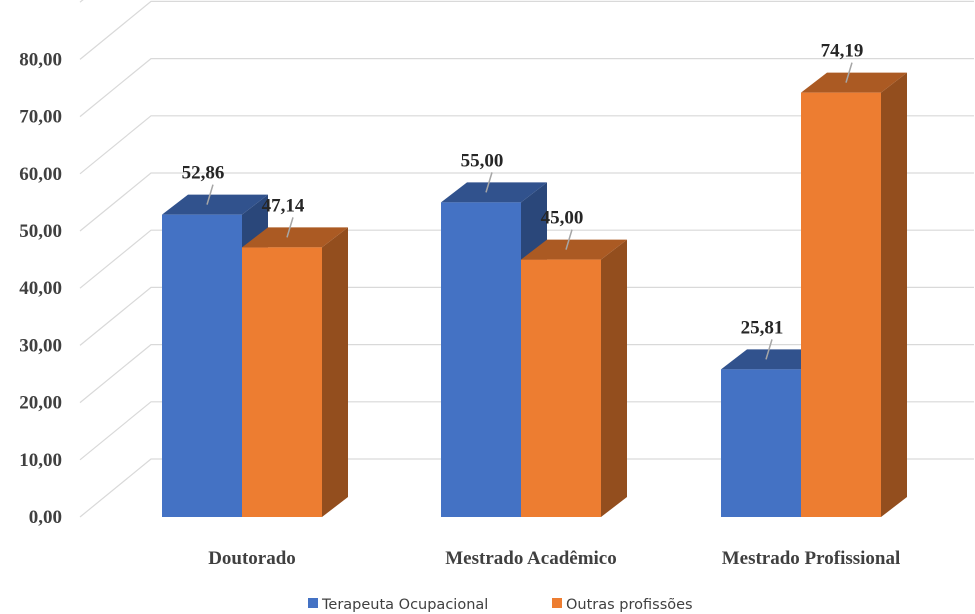 This screenshot has width=975, height=614. I want to click on data-label: 25,81, so click(762, 327).